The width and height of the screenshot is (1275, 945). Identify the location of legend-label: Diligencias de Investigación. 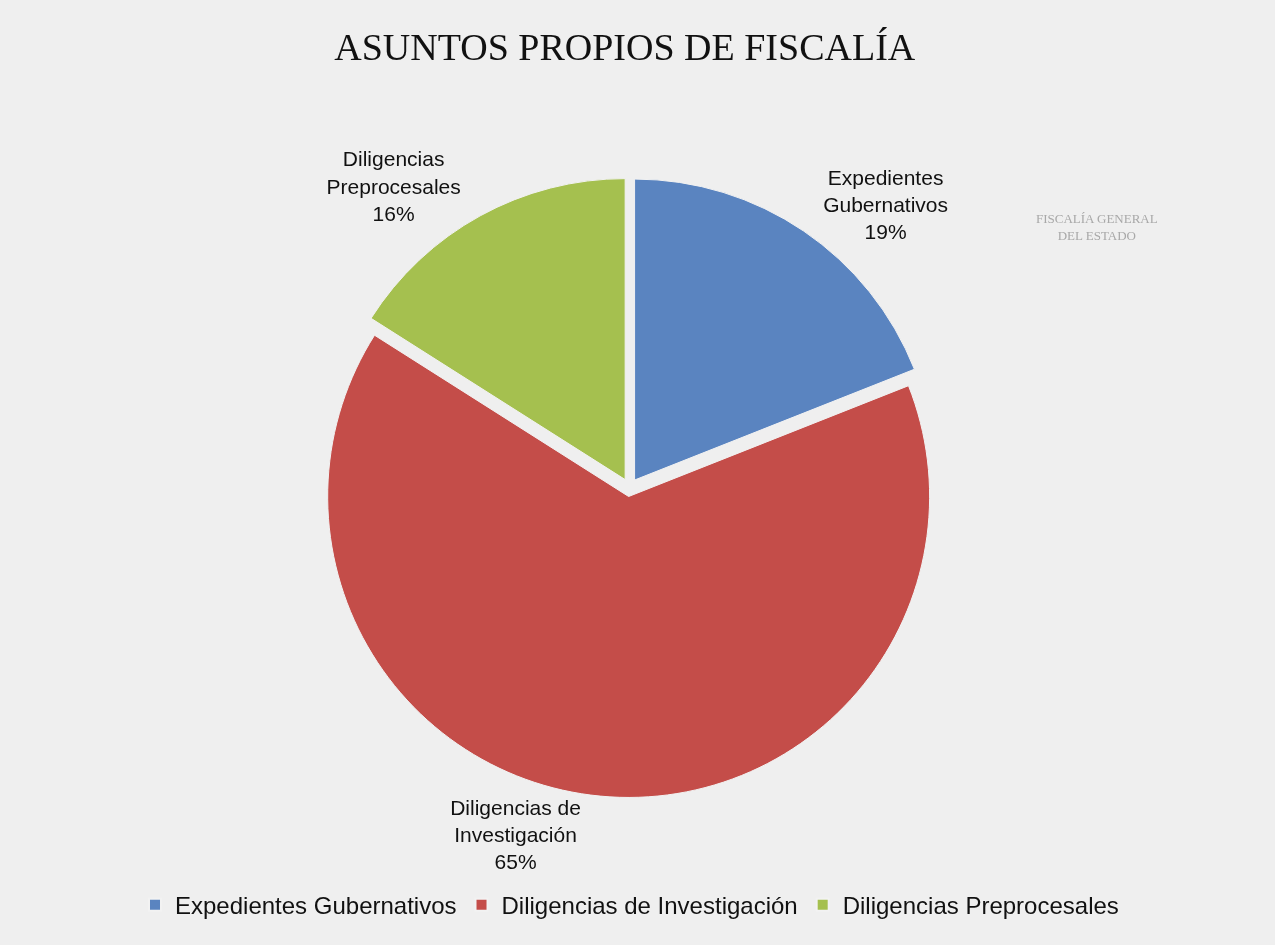
(649, 906).